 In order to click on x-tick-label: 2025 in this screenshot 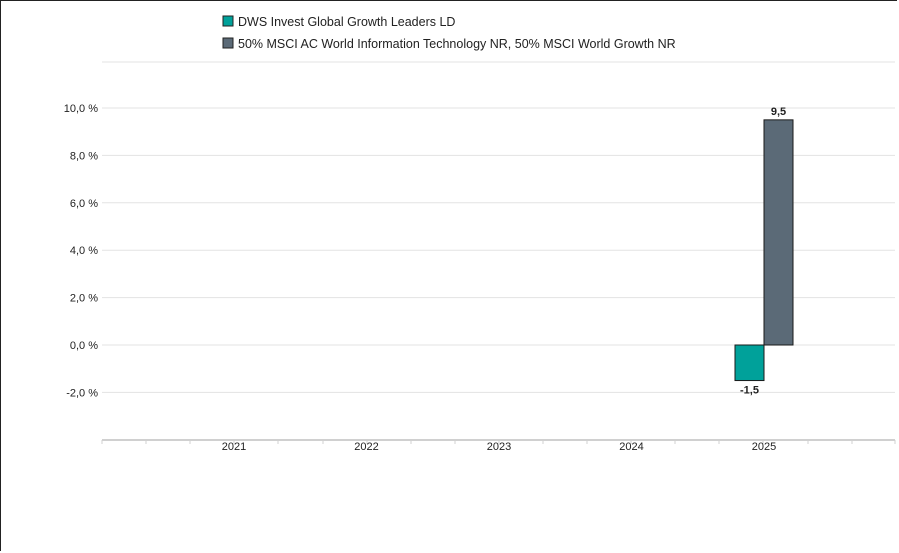, I will do `click(764, 447)`.